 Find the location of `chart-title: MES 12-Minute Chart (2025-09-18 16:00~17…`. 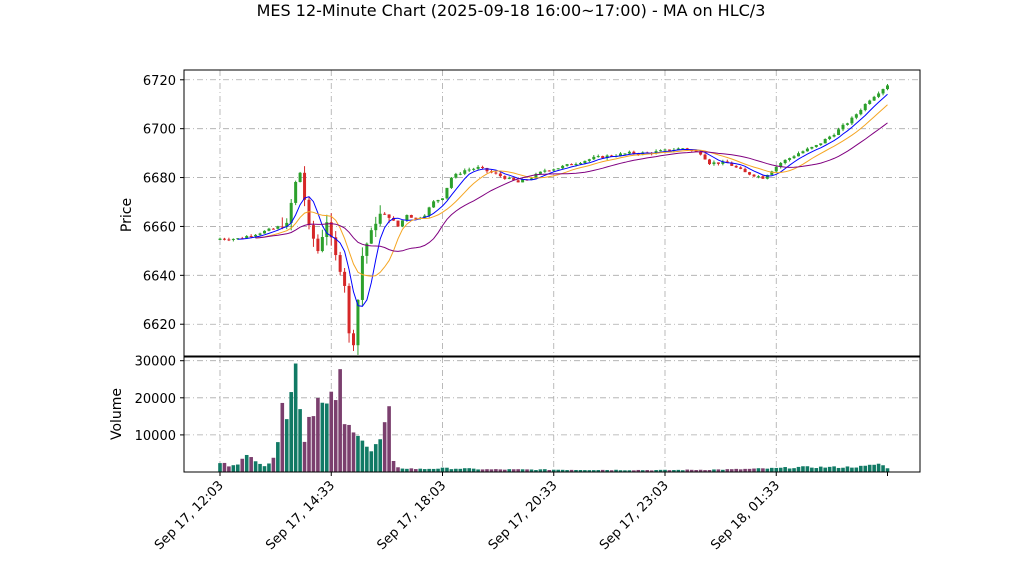

chart-title: MES 12-Minute Chart (2025-09-18 16:00~17… is located at coordinates (511, 10).